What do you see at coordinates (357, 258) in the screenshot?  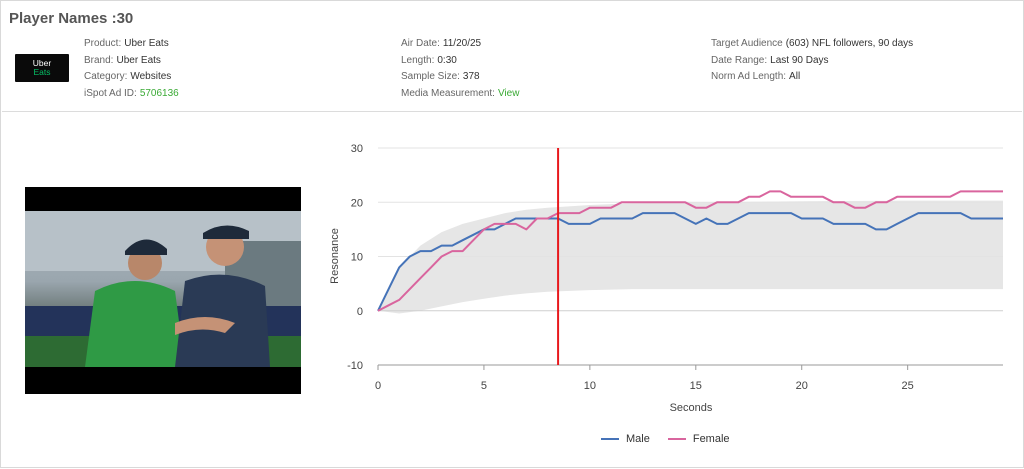 I see `y-tick-label: 10` at bounding box center [357, 258].